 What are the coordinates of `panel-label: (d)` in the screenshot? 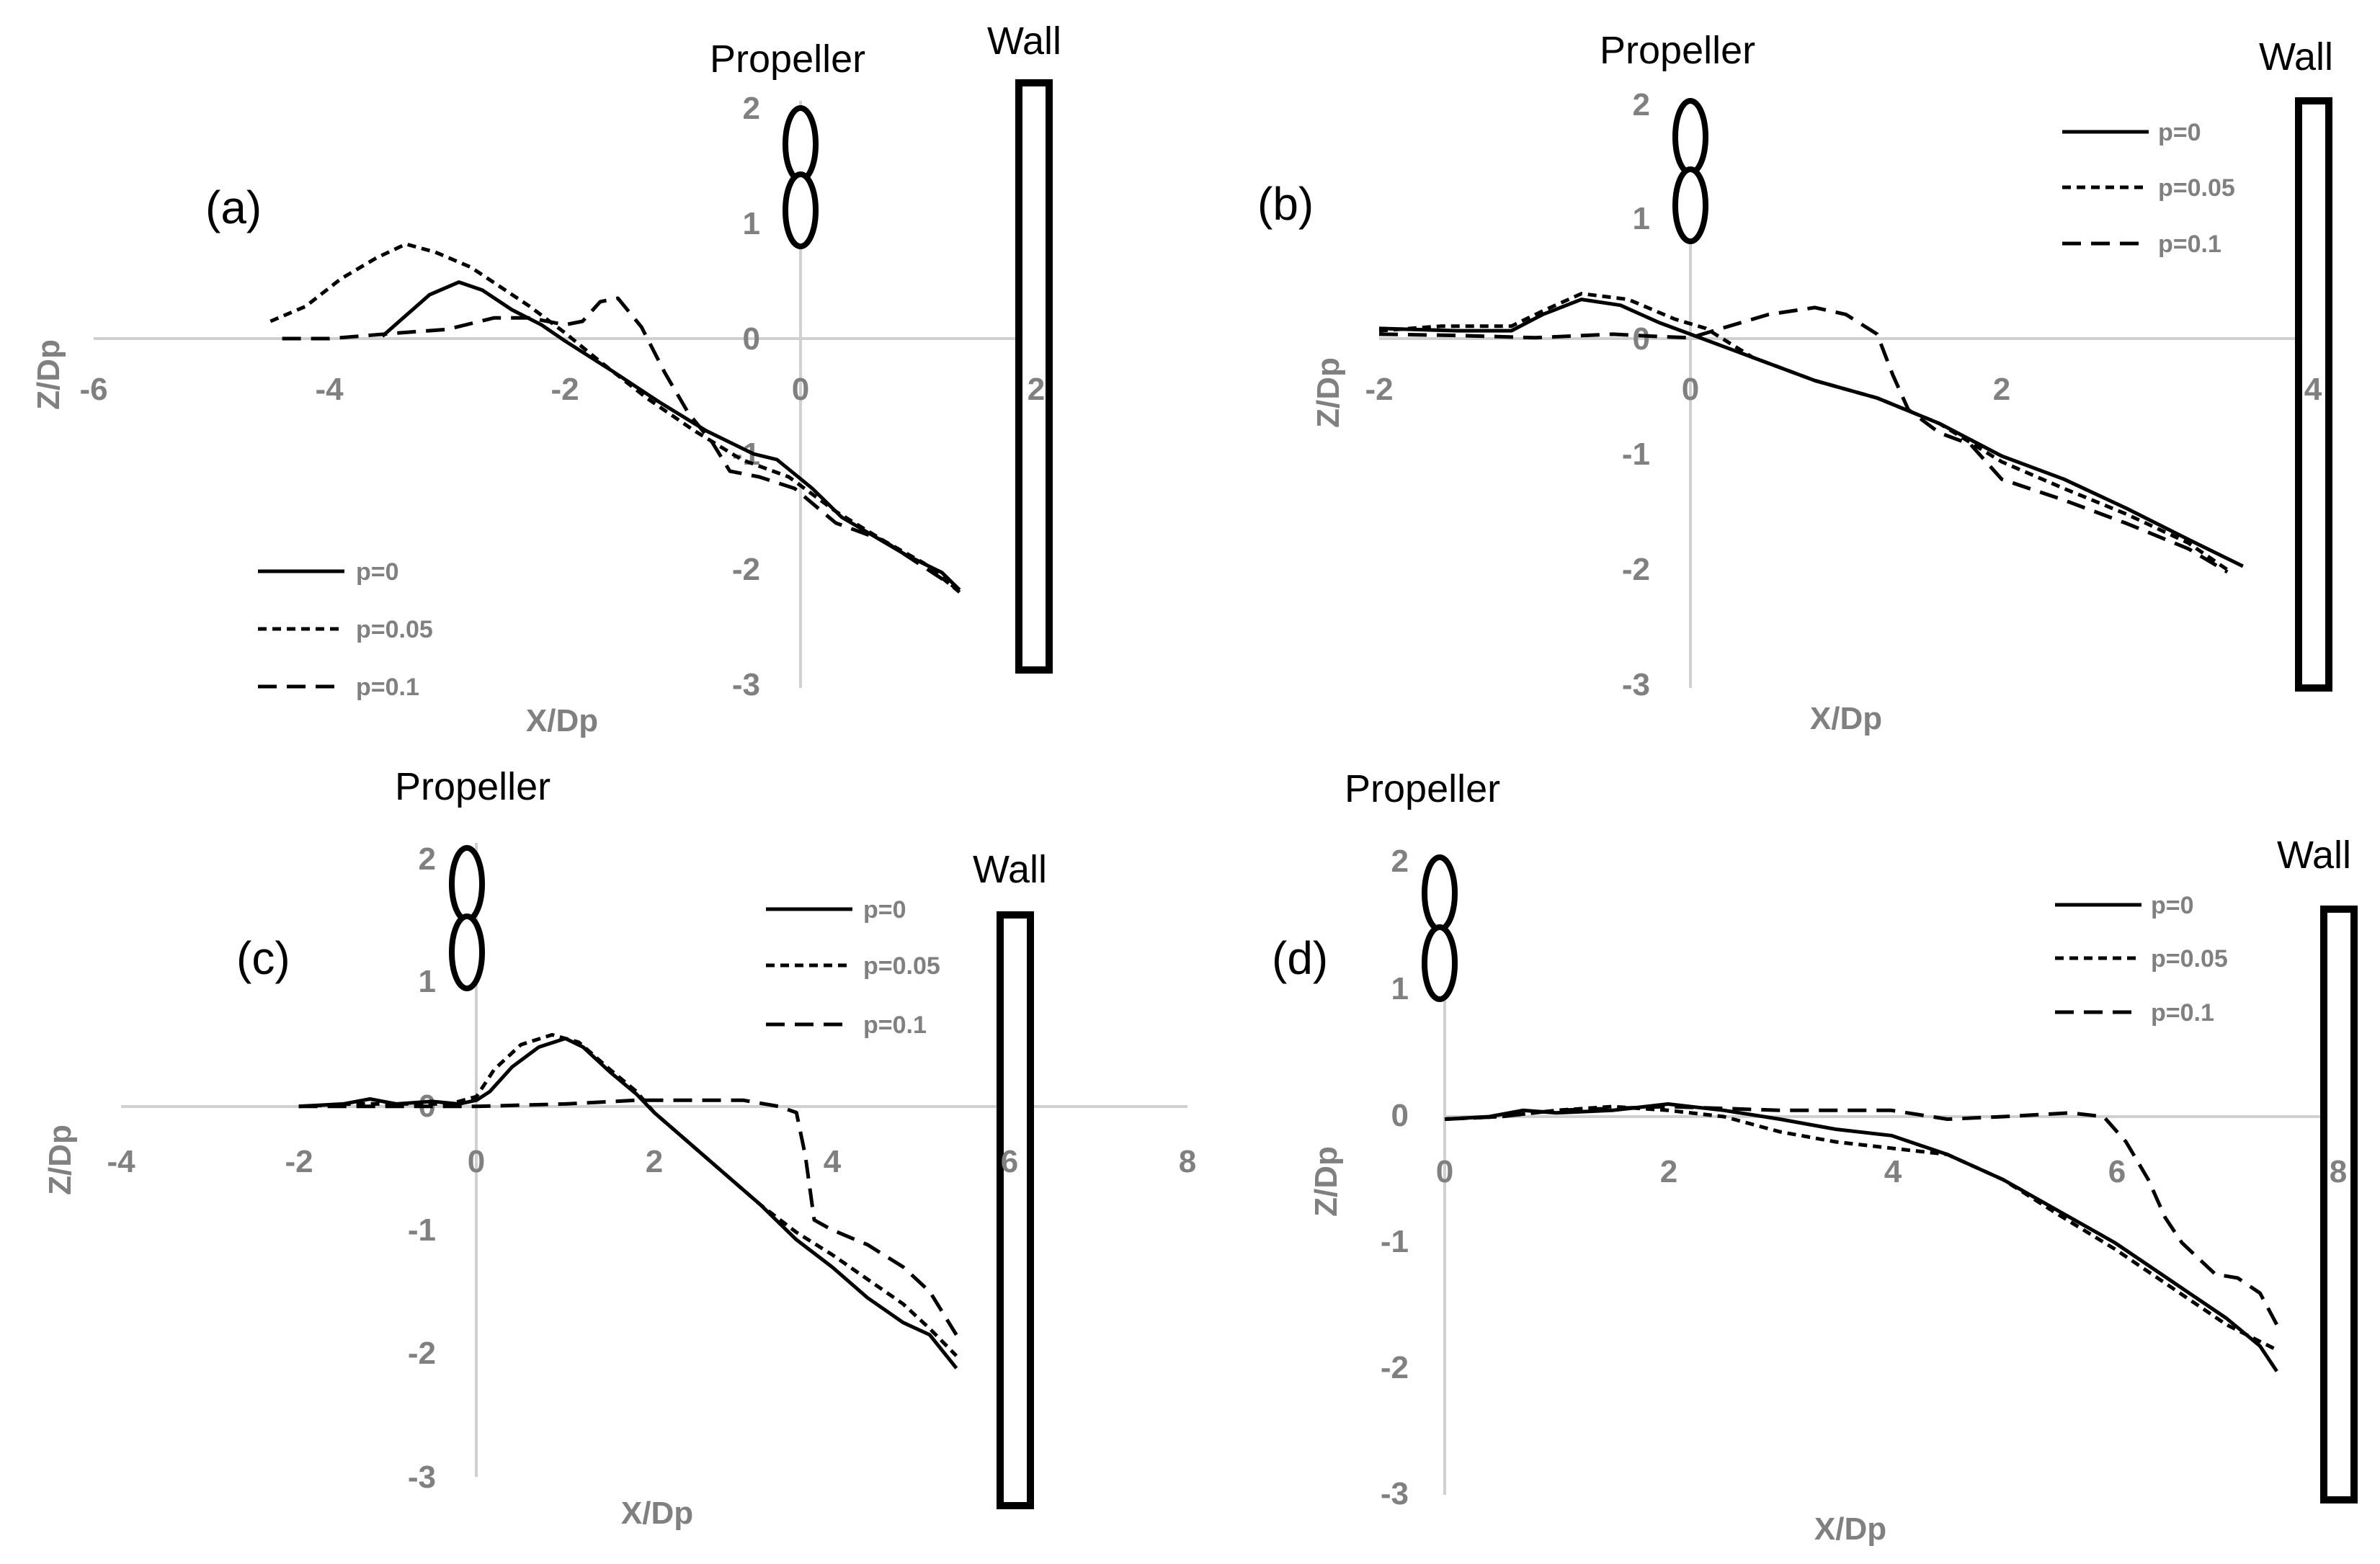 It's located at (1300, 958).